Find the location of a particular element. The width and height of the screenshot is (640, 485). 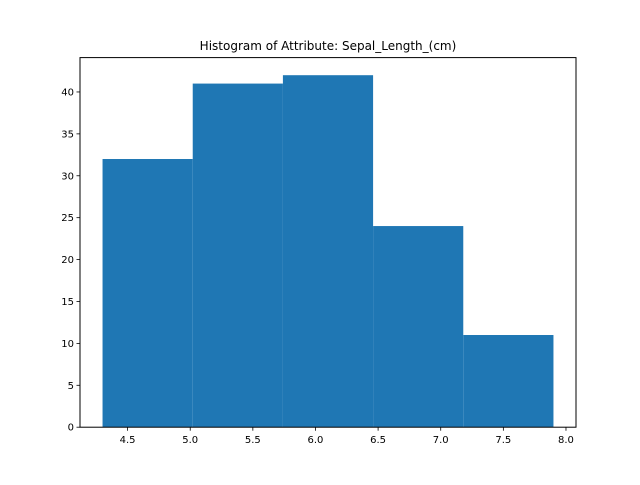

y-tick-label: 0 is located at coordinates (71, 428).